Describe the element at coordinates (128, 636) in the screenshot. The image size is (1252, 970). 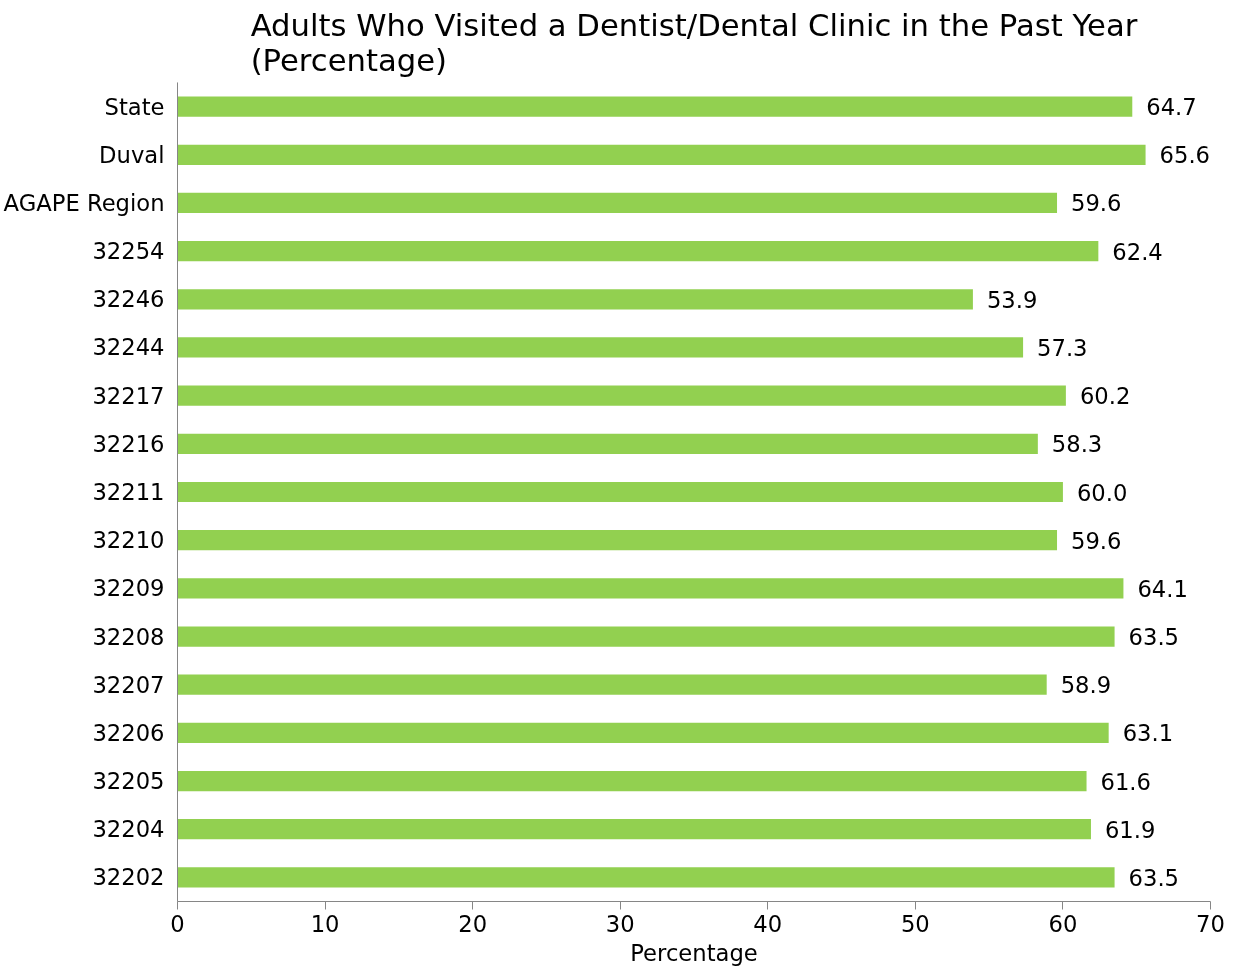
I see `y-tick-label: 32208` at that location.